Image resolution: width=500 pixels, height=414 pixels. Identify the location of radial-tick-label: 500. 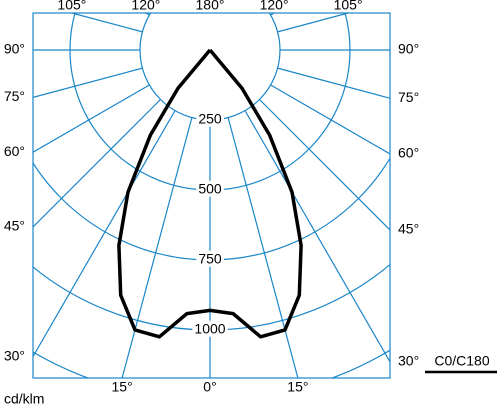
(210, 189).